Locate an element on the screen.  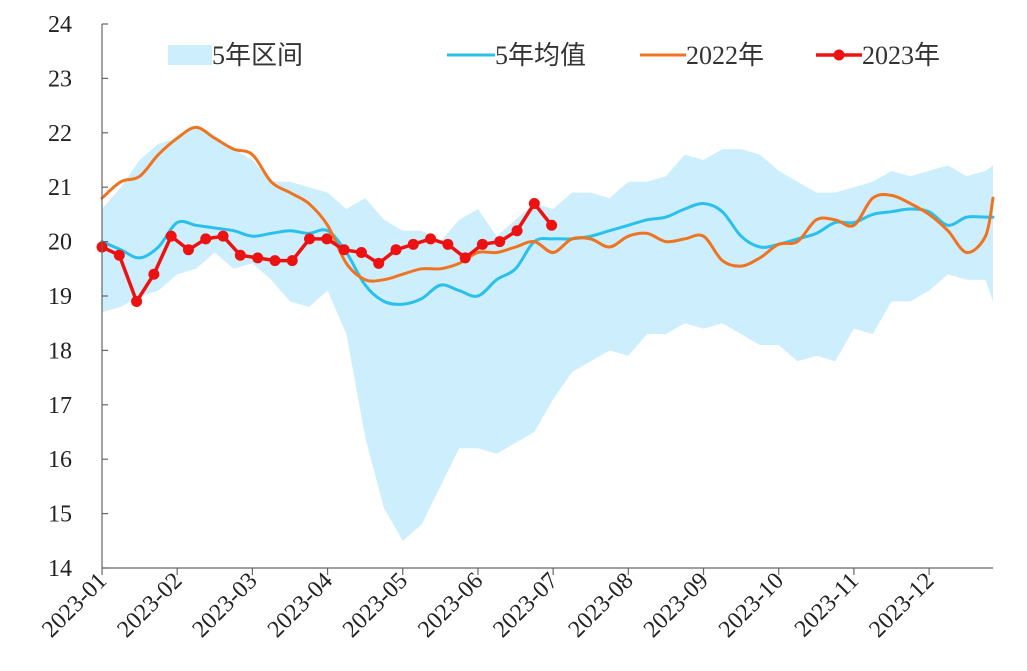
x-tick-label: 2023-12 is located at coordinates (901, 605).